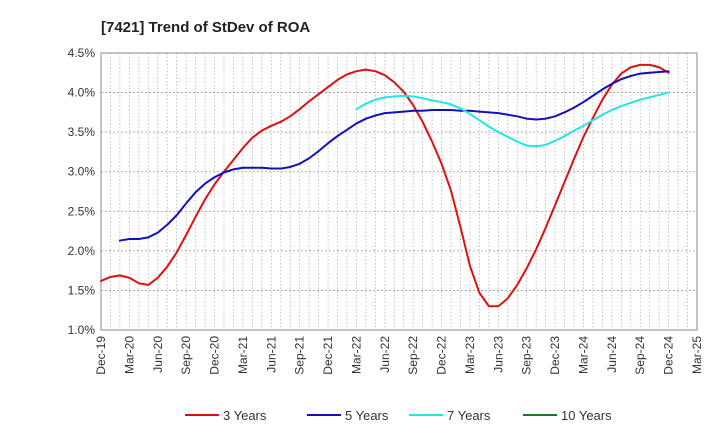 Image resolution: width=720 pixels, height=445 pixels. I want to click on chart-title: [7421] Trend of StDev of ROA, so click(205, 27).